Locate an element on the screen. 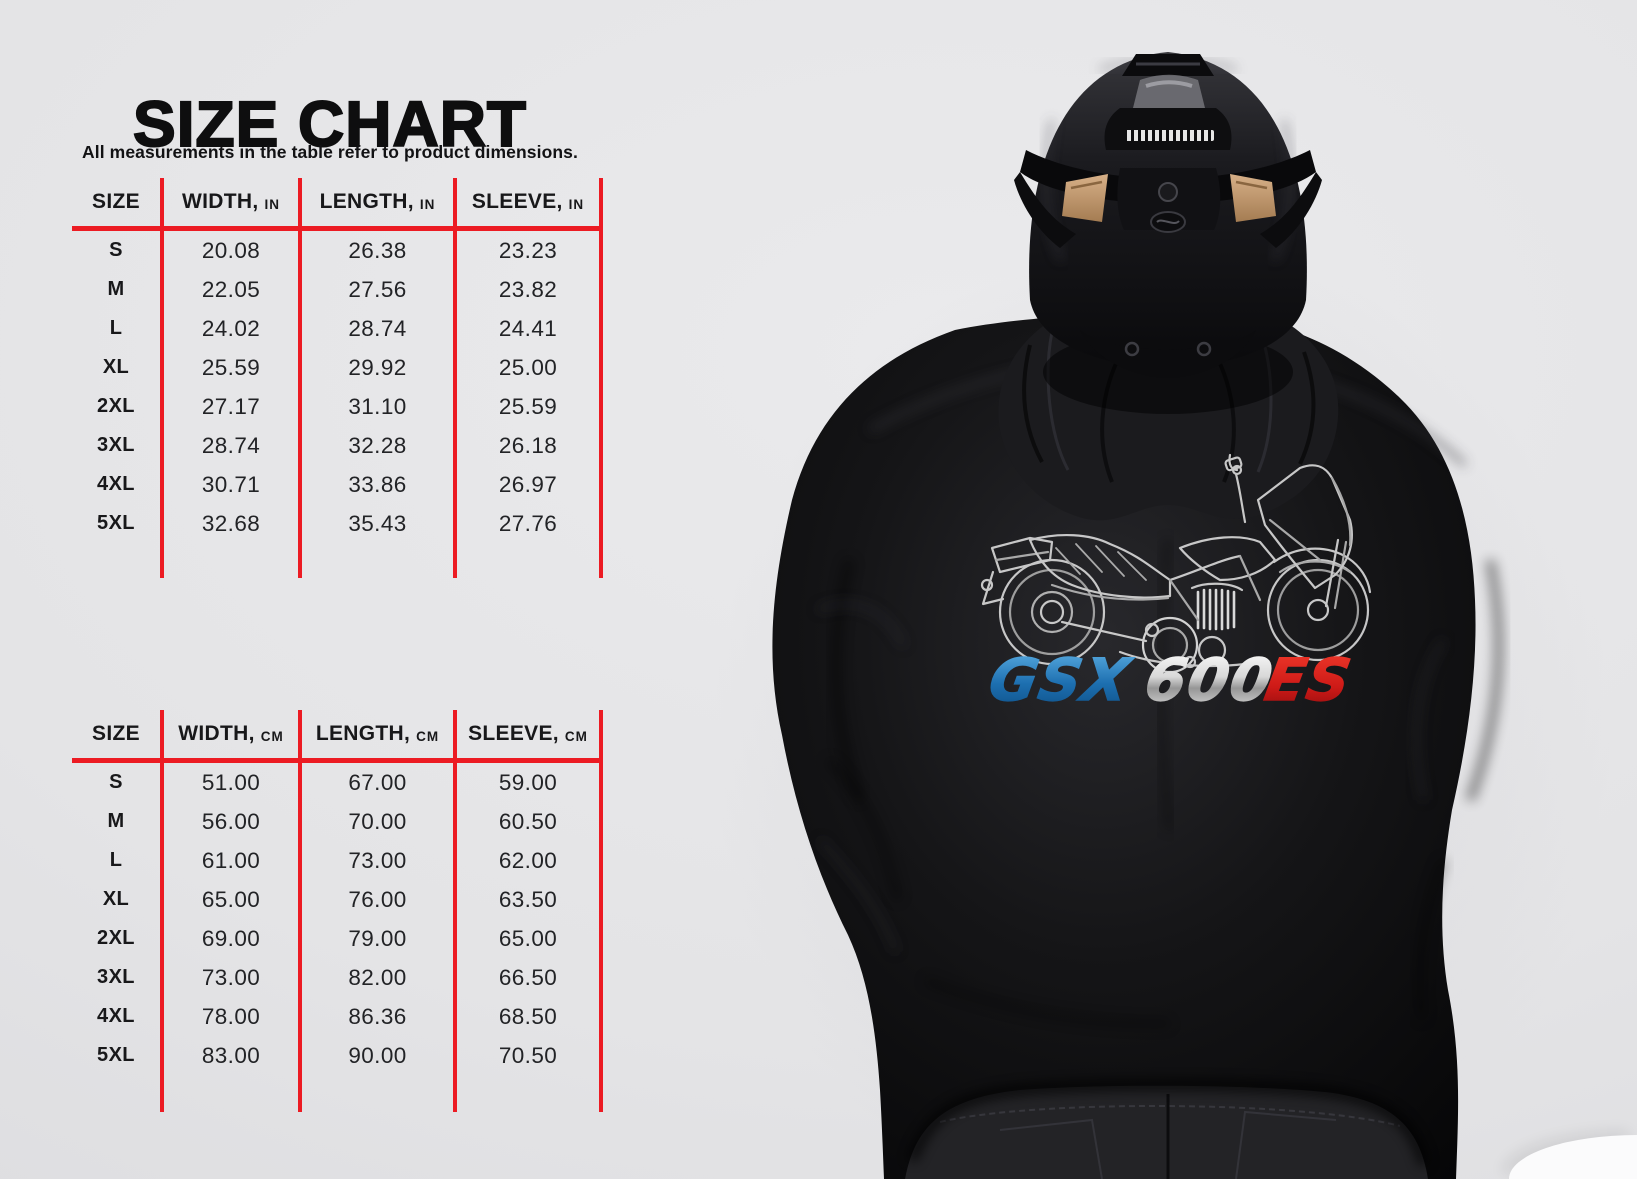  width-value: 69.00 is located at coordinates (229, 938).